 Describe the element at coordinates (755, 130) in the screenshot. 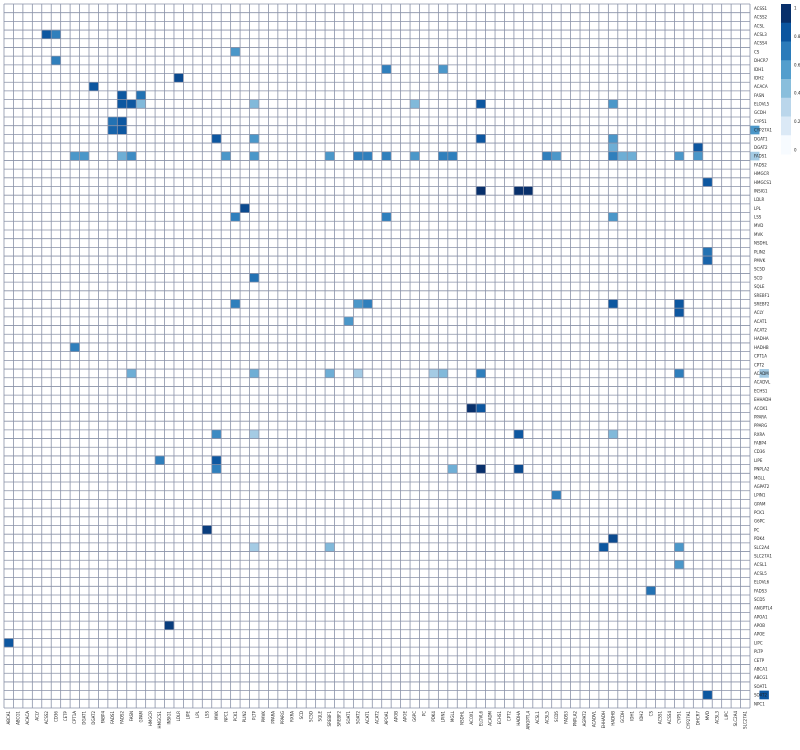

I see `heatmap-cell-CYP27A1-undefined` at that location.